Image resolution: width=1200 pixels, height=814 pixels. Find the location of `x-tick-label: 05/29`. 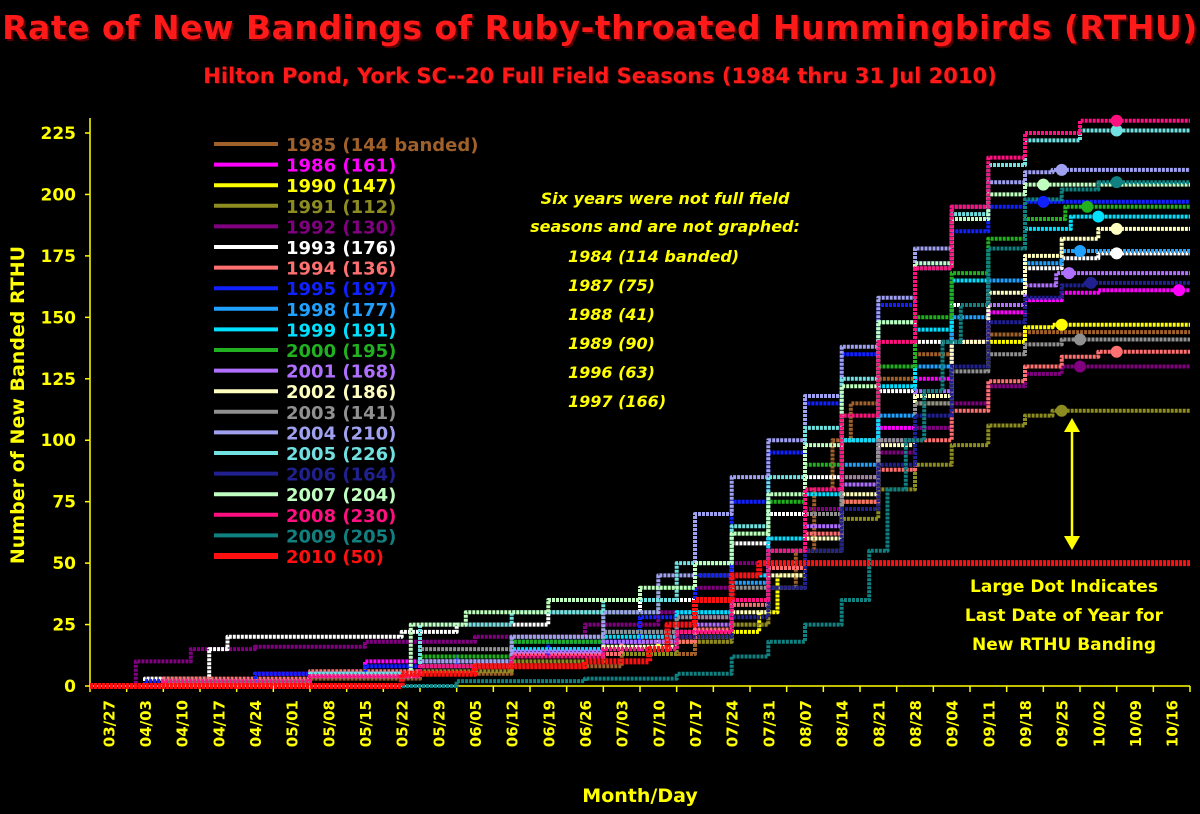

x-tick-label: 05/29 is located at coordinates (439, 723).